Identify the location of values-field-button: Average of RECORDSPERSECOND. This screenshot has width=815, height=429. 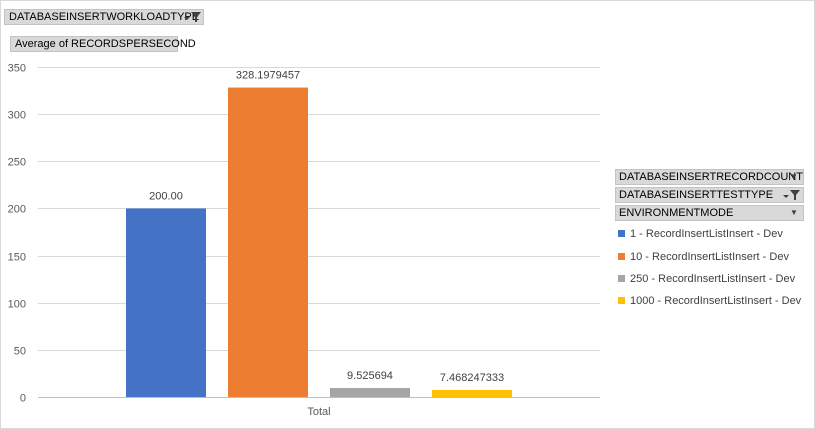
(103, 44).